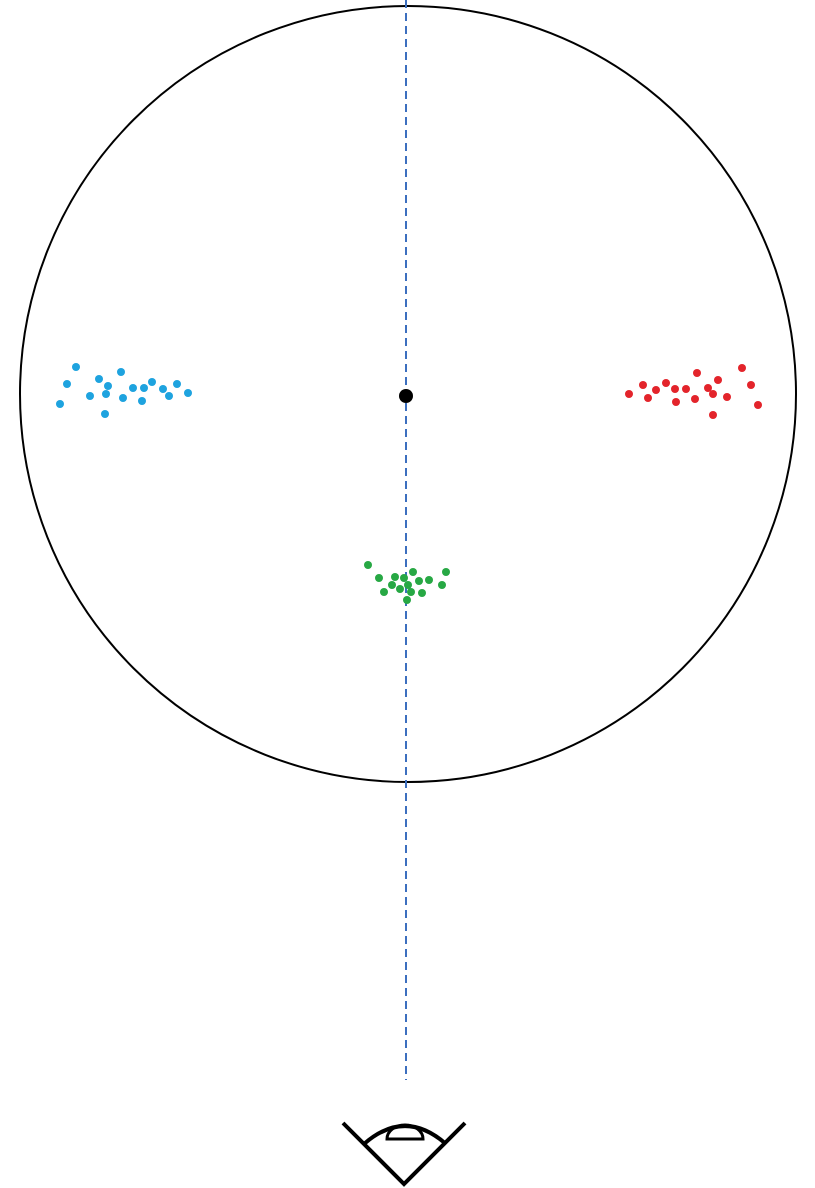 The image size is (815, 1188). What do you see at coordinates (124, 390) in the screenshot?
I see `blue-cluster` at bounding box center [124, 390].